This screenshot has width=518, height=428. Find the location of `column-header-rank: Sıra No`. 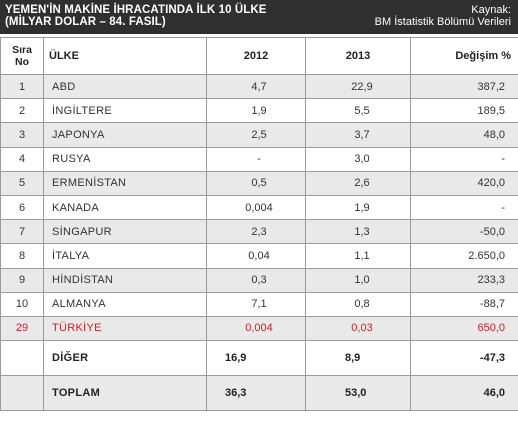

column-header-rank: Sıra No is located at coordinates (22, 56).